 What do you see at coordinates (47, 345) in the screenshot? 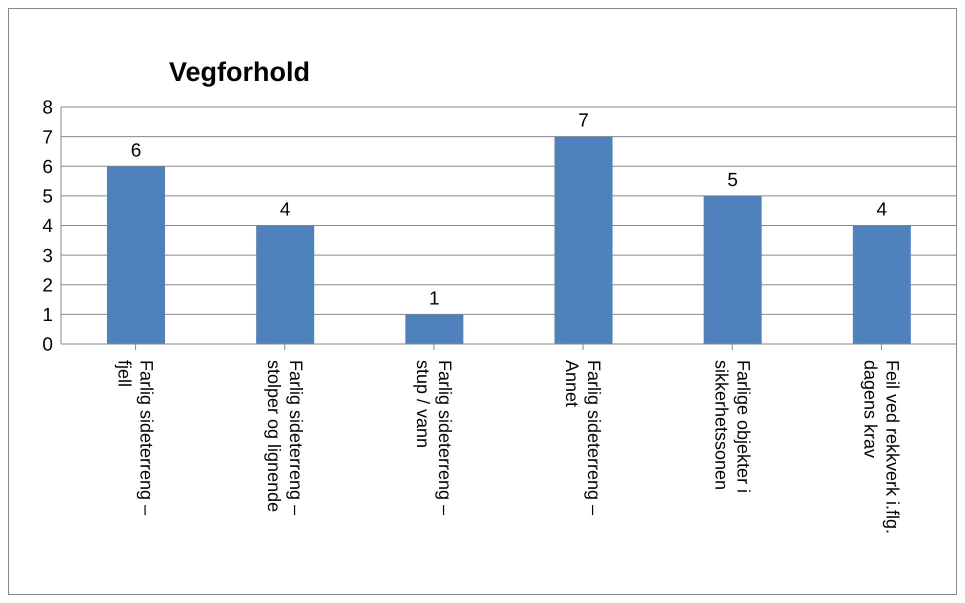
I see `y-tick-label: 0` at bounding box center [47, 345].